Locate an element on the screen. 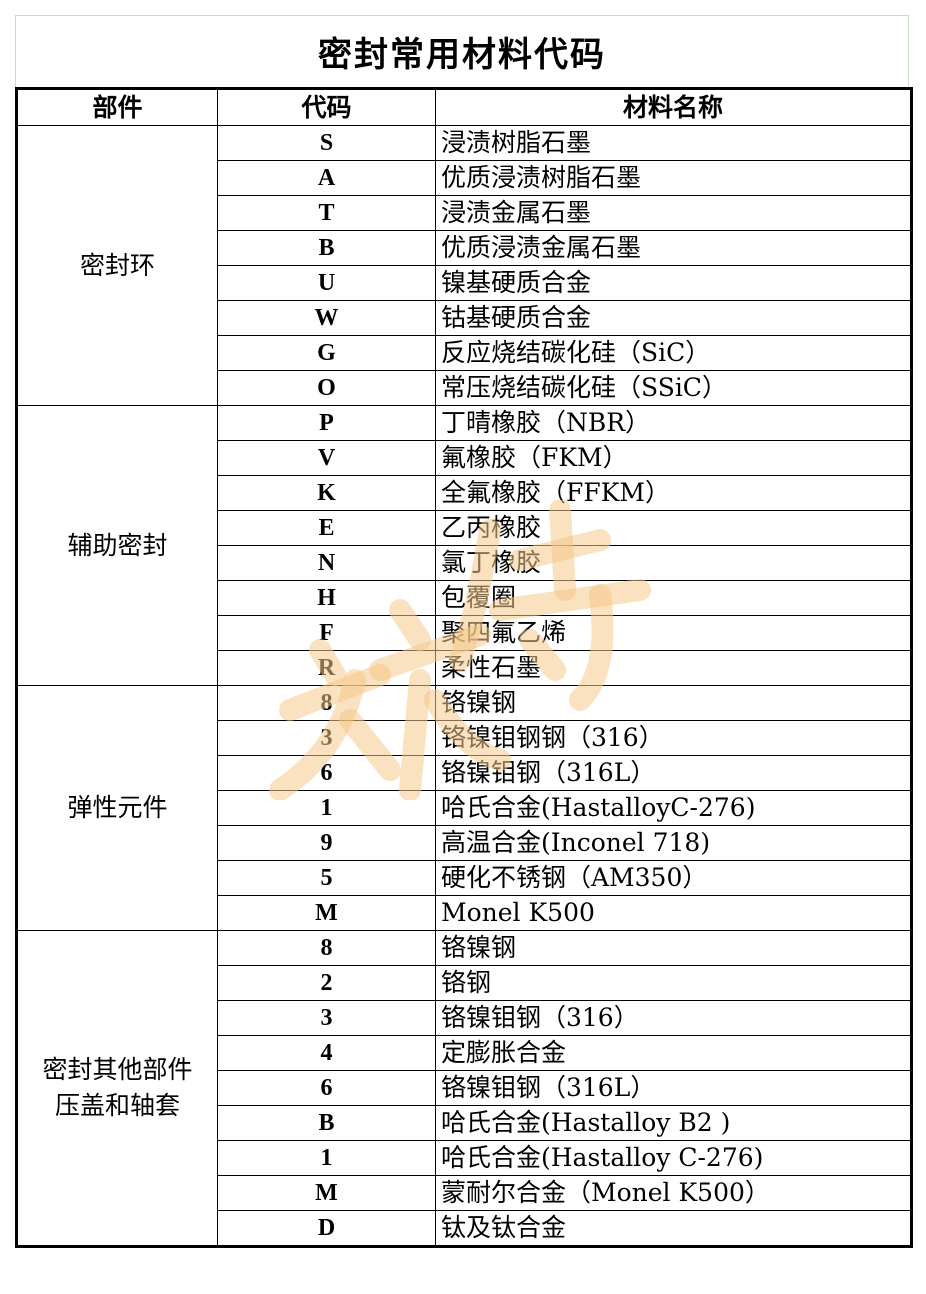 The image size is (926, 1294). table-row: B 优质浸渍金属石墨 is located at coordinates (464, 248).